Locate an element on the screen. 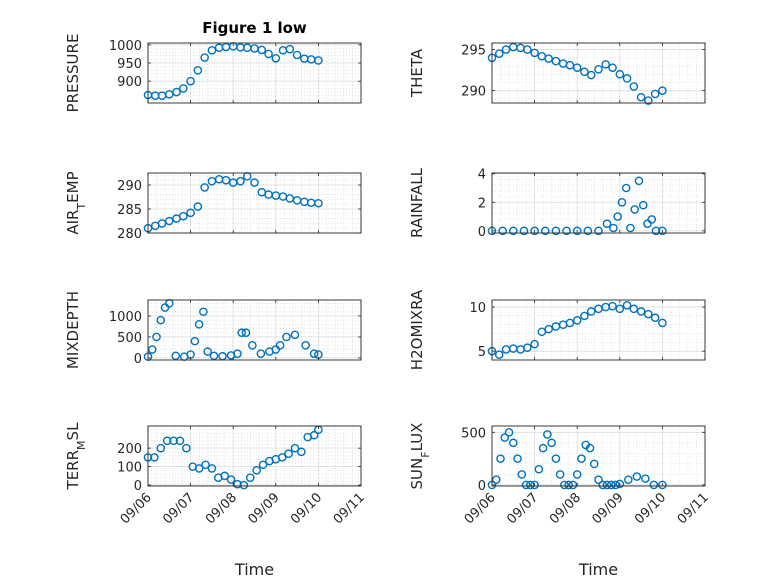 The height and width of the screenshot is (583, 778). subplot-8-ylabel: SUNFLUX is located at coordinates (420, 456).